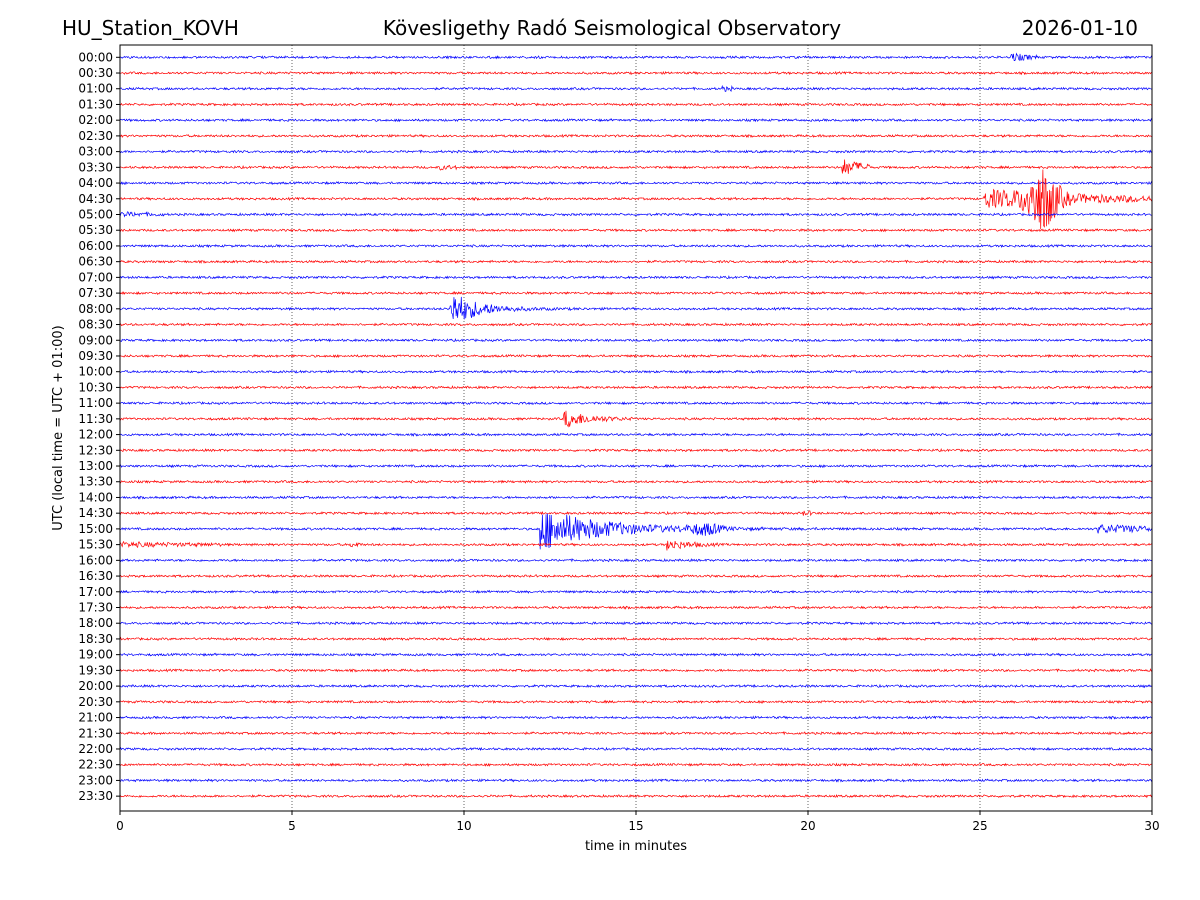  I want to click on y-tick-label: 03:30, so click(95, 167).